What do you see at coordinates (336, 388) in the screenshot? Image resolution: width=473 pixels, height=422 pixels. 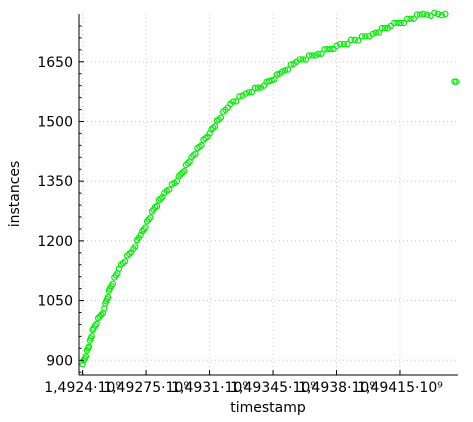 I see `x-tick-label: 1,4938·10⁹` at bounding box center [336, 388].